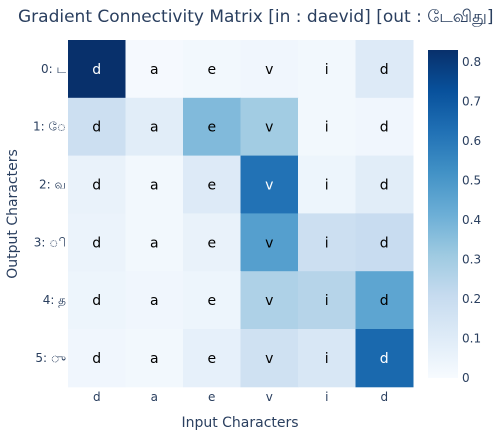 The image size is (500, 440). I want to click on x-tick-label: a, so click(154, 397).